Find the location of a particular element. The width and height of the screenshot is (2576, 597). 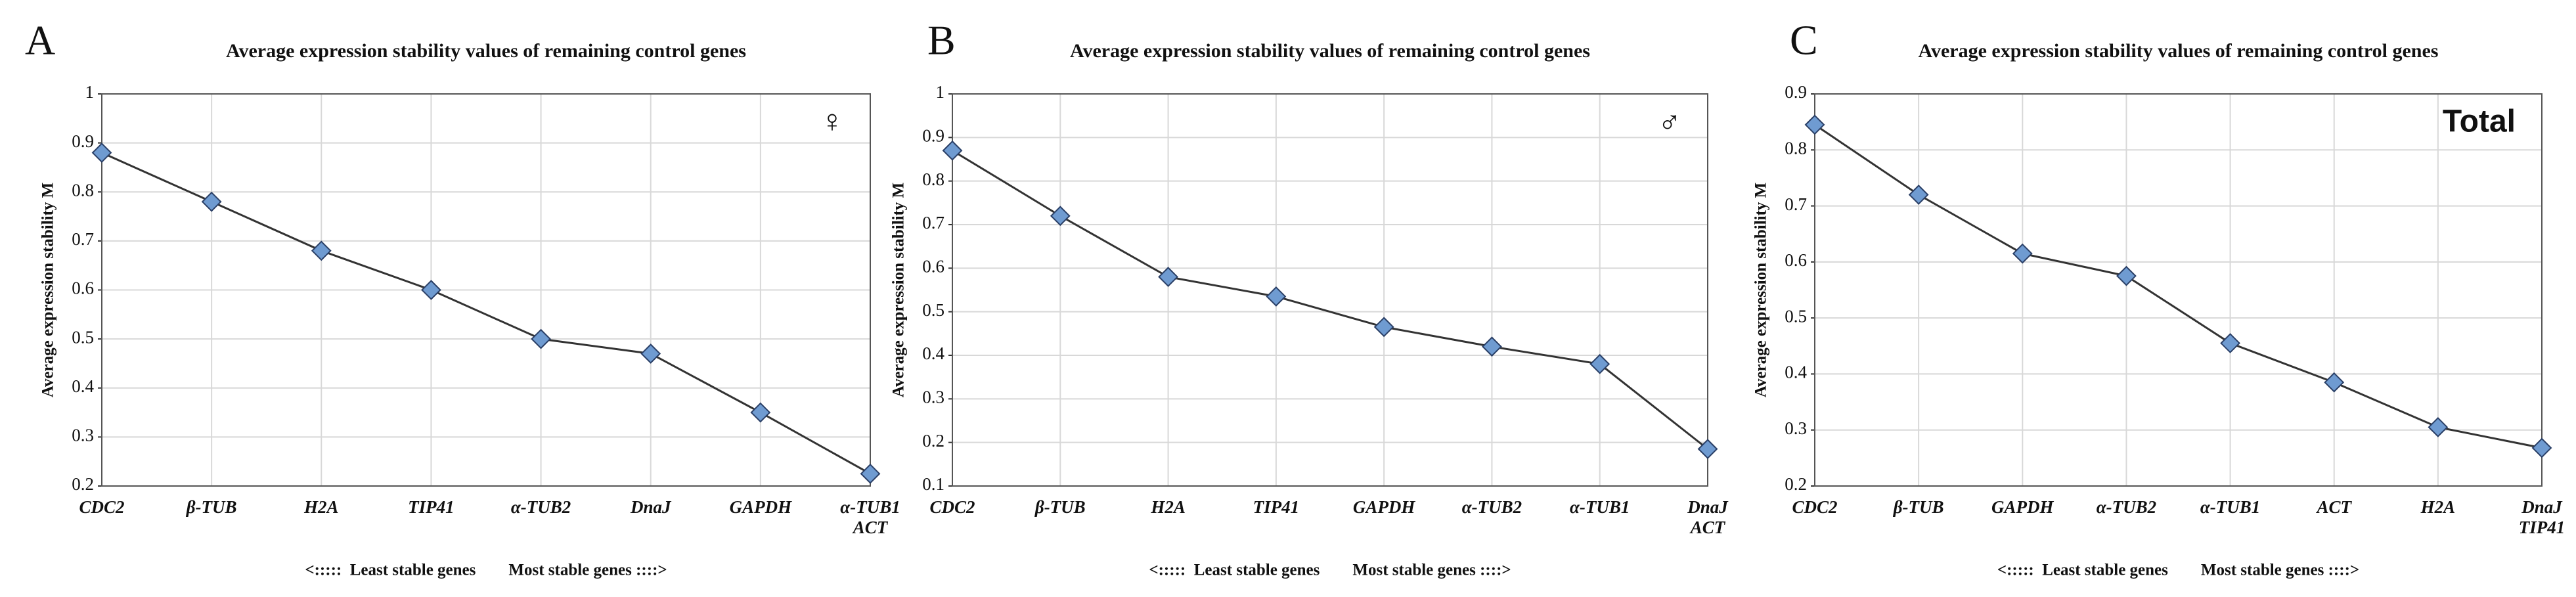

panel-letter: A is located at coordinates (40, 40).